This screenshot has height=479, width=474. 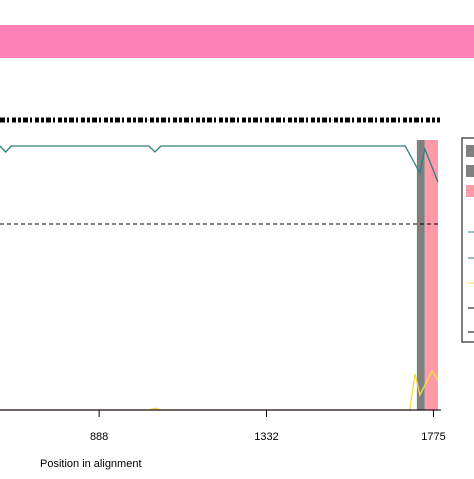 What do you see at coordinates (266, 437) in the screenshot?
I see `x-tick-label: 1332` at bounding box center [266, 437].